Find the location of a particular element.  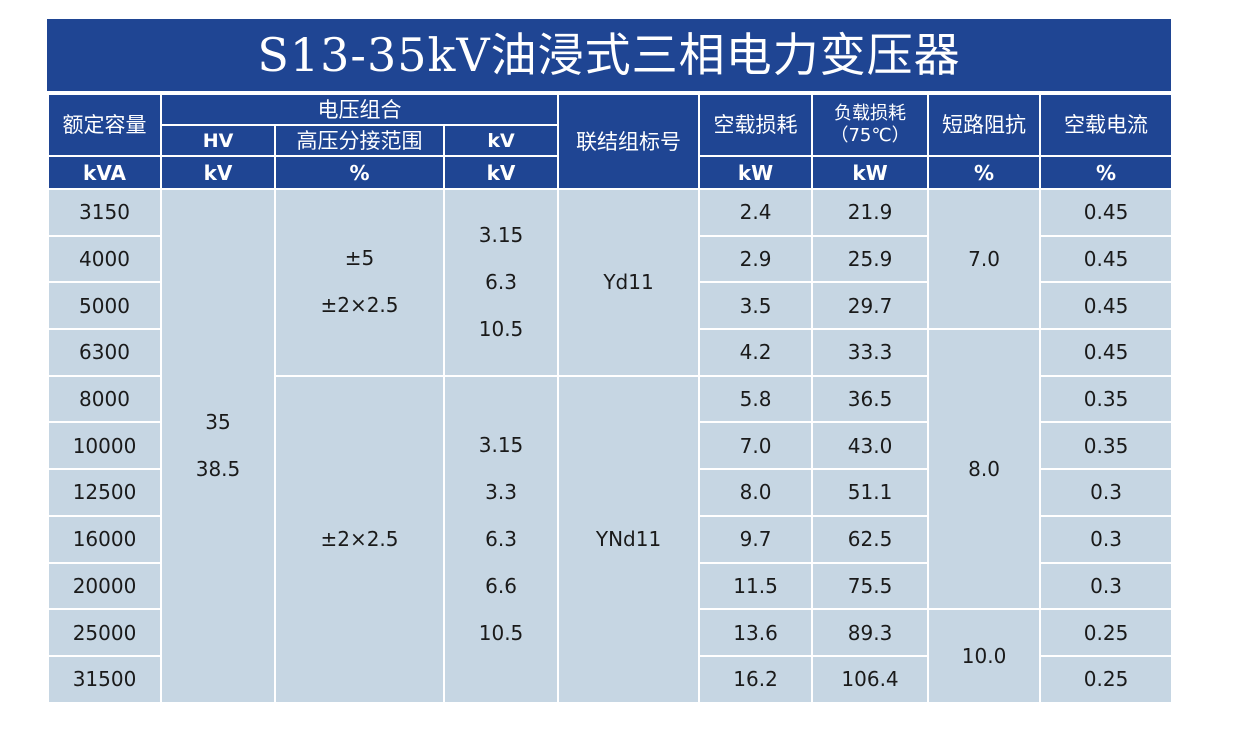

header-load-loss-line1: 负载损耗 is located at coordinates (870, 113).